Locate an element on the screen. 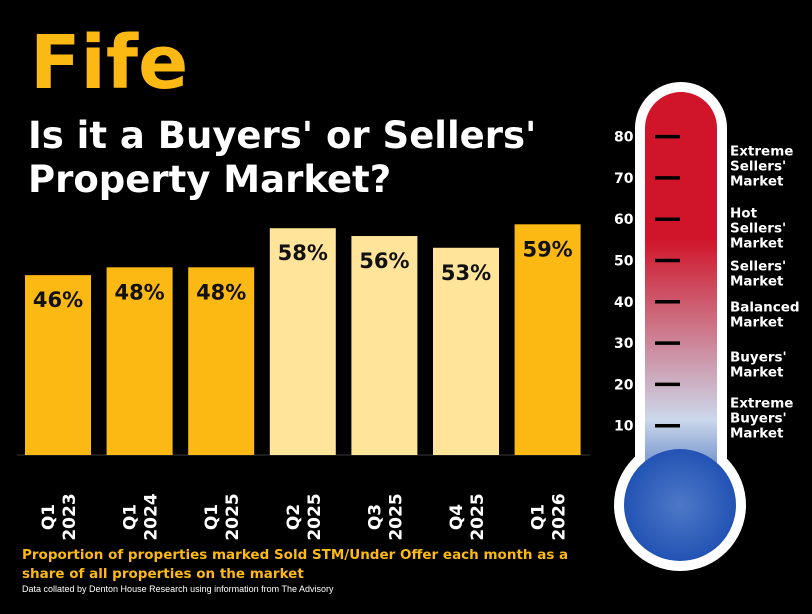  zone-label-1: Extreme Sellers' Market is located at coordinates (761, 167).